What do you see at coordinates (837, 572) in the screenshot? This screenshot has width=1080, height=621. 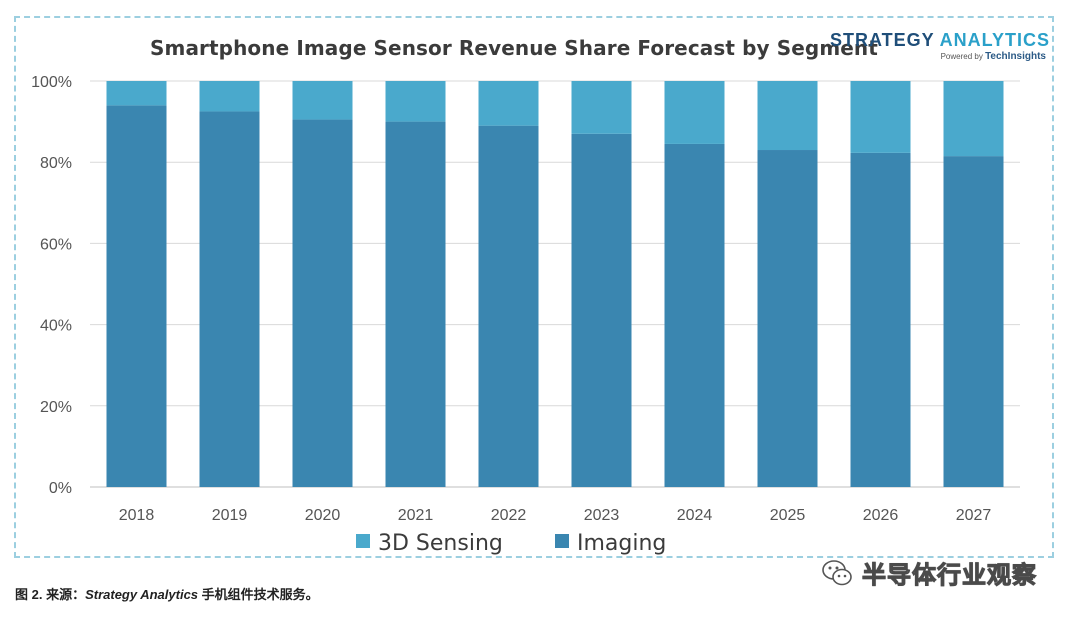 I see `wechat-icon` at bounding box center [837, 572].